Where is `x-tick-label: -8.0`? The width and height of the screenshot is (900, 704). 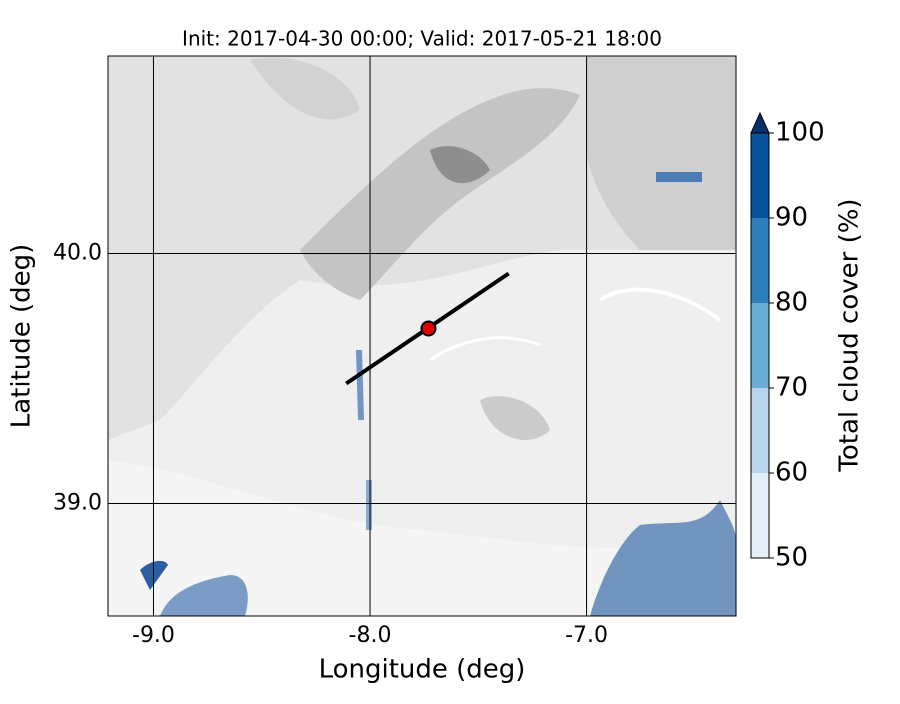
x-tick-label: -8.0 is located at coordinates (370, 635).